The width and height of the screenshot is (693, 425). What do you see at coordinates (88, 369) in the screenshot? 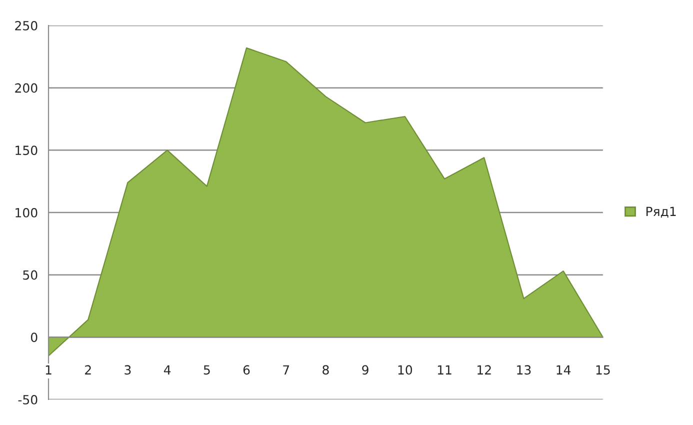
I see `x-tick-label: 2` at bounding box center [88, 369].